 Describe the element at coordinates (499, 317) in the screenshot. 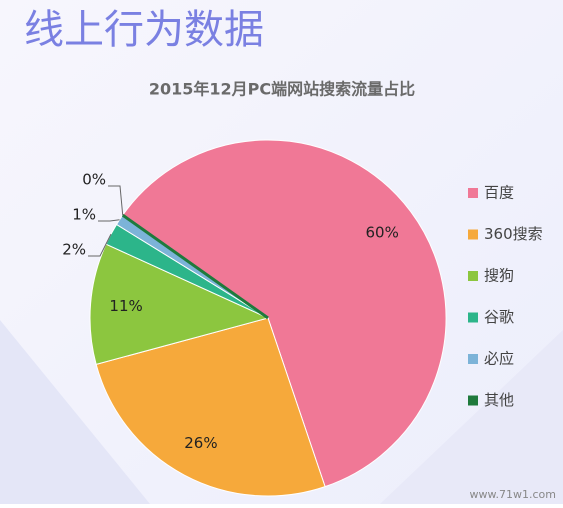

I see `legend-label: 谷歌` at that location.